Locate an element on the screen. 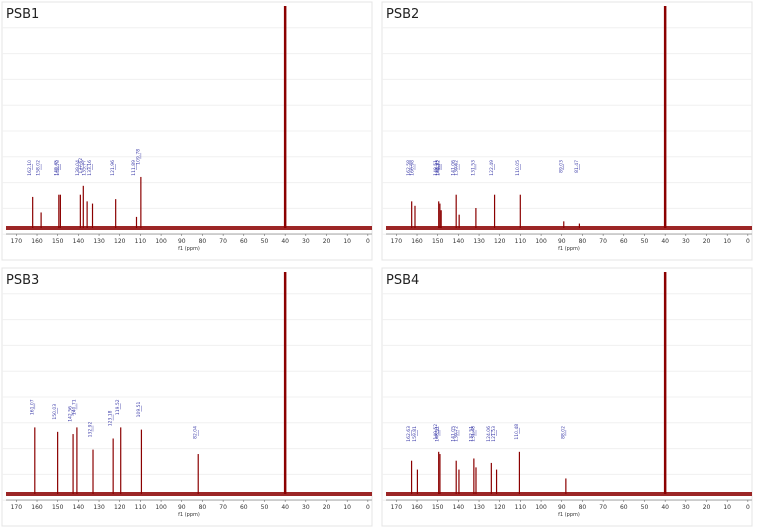 Image resolution: width=760 pixels, height=532 pixels. panel-title: PSB4 is located at coordinates (402, 280).